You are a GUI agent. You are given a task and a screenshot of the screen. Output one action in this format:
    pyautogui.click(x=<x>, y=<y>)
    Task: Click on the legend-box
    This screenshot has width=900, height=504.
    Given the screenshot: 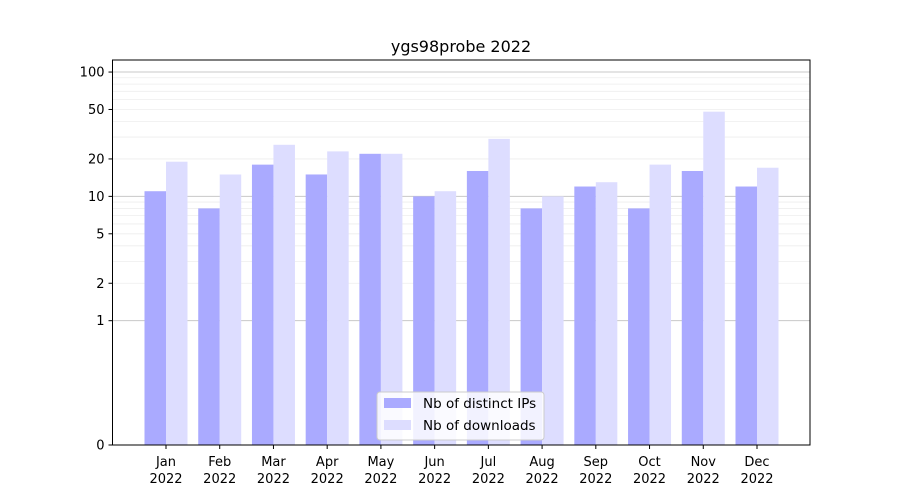 What is the action you would take?
    pyautogui.click(x=460, y=416)
    